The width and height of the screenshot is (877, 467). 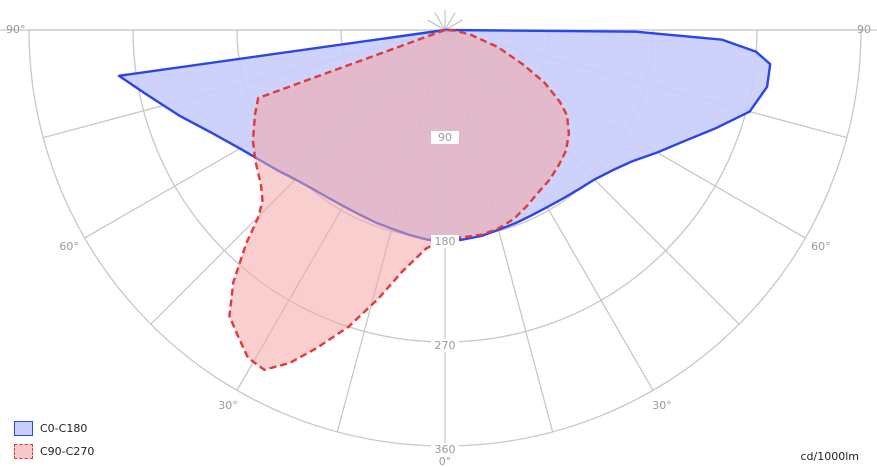 I want to click on ring-label-90: 90, so click(x=445, y=137).